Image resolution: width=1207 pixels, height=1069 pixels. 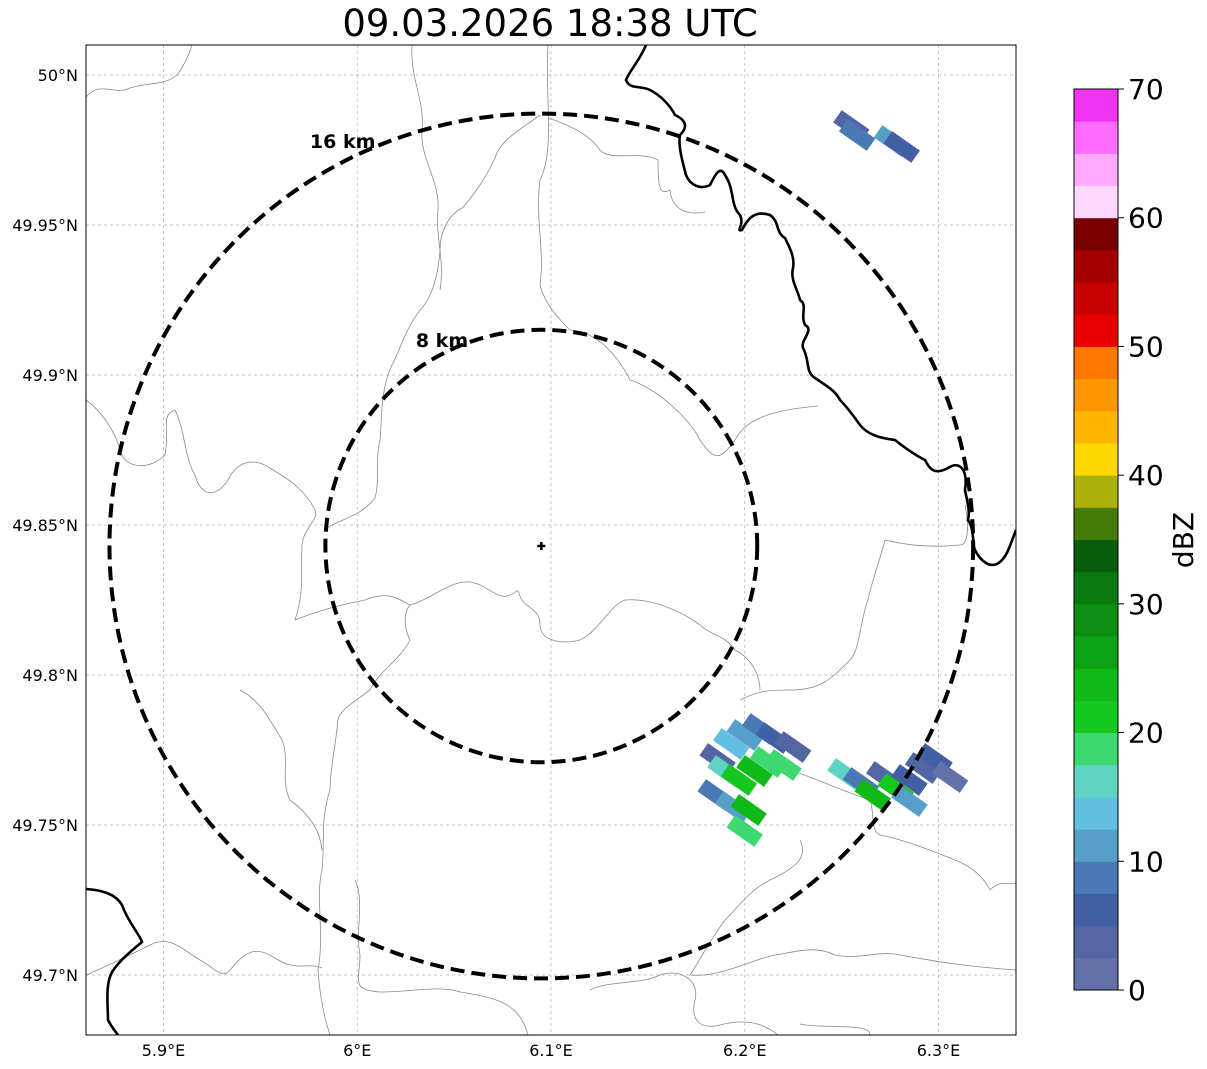 What do you see at coordinates (812, 620) in the screenshot?
I see `boundary-east` at bounding box center [812, 620].